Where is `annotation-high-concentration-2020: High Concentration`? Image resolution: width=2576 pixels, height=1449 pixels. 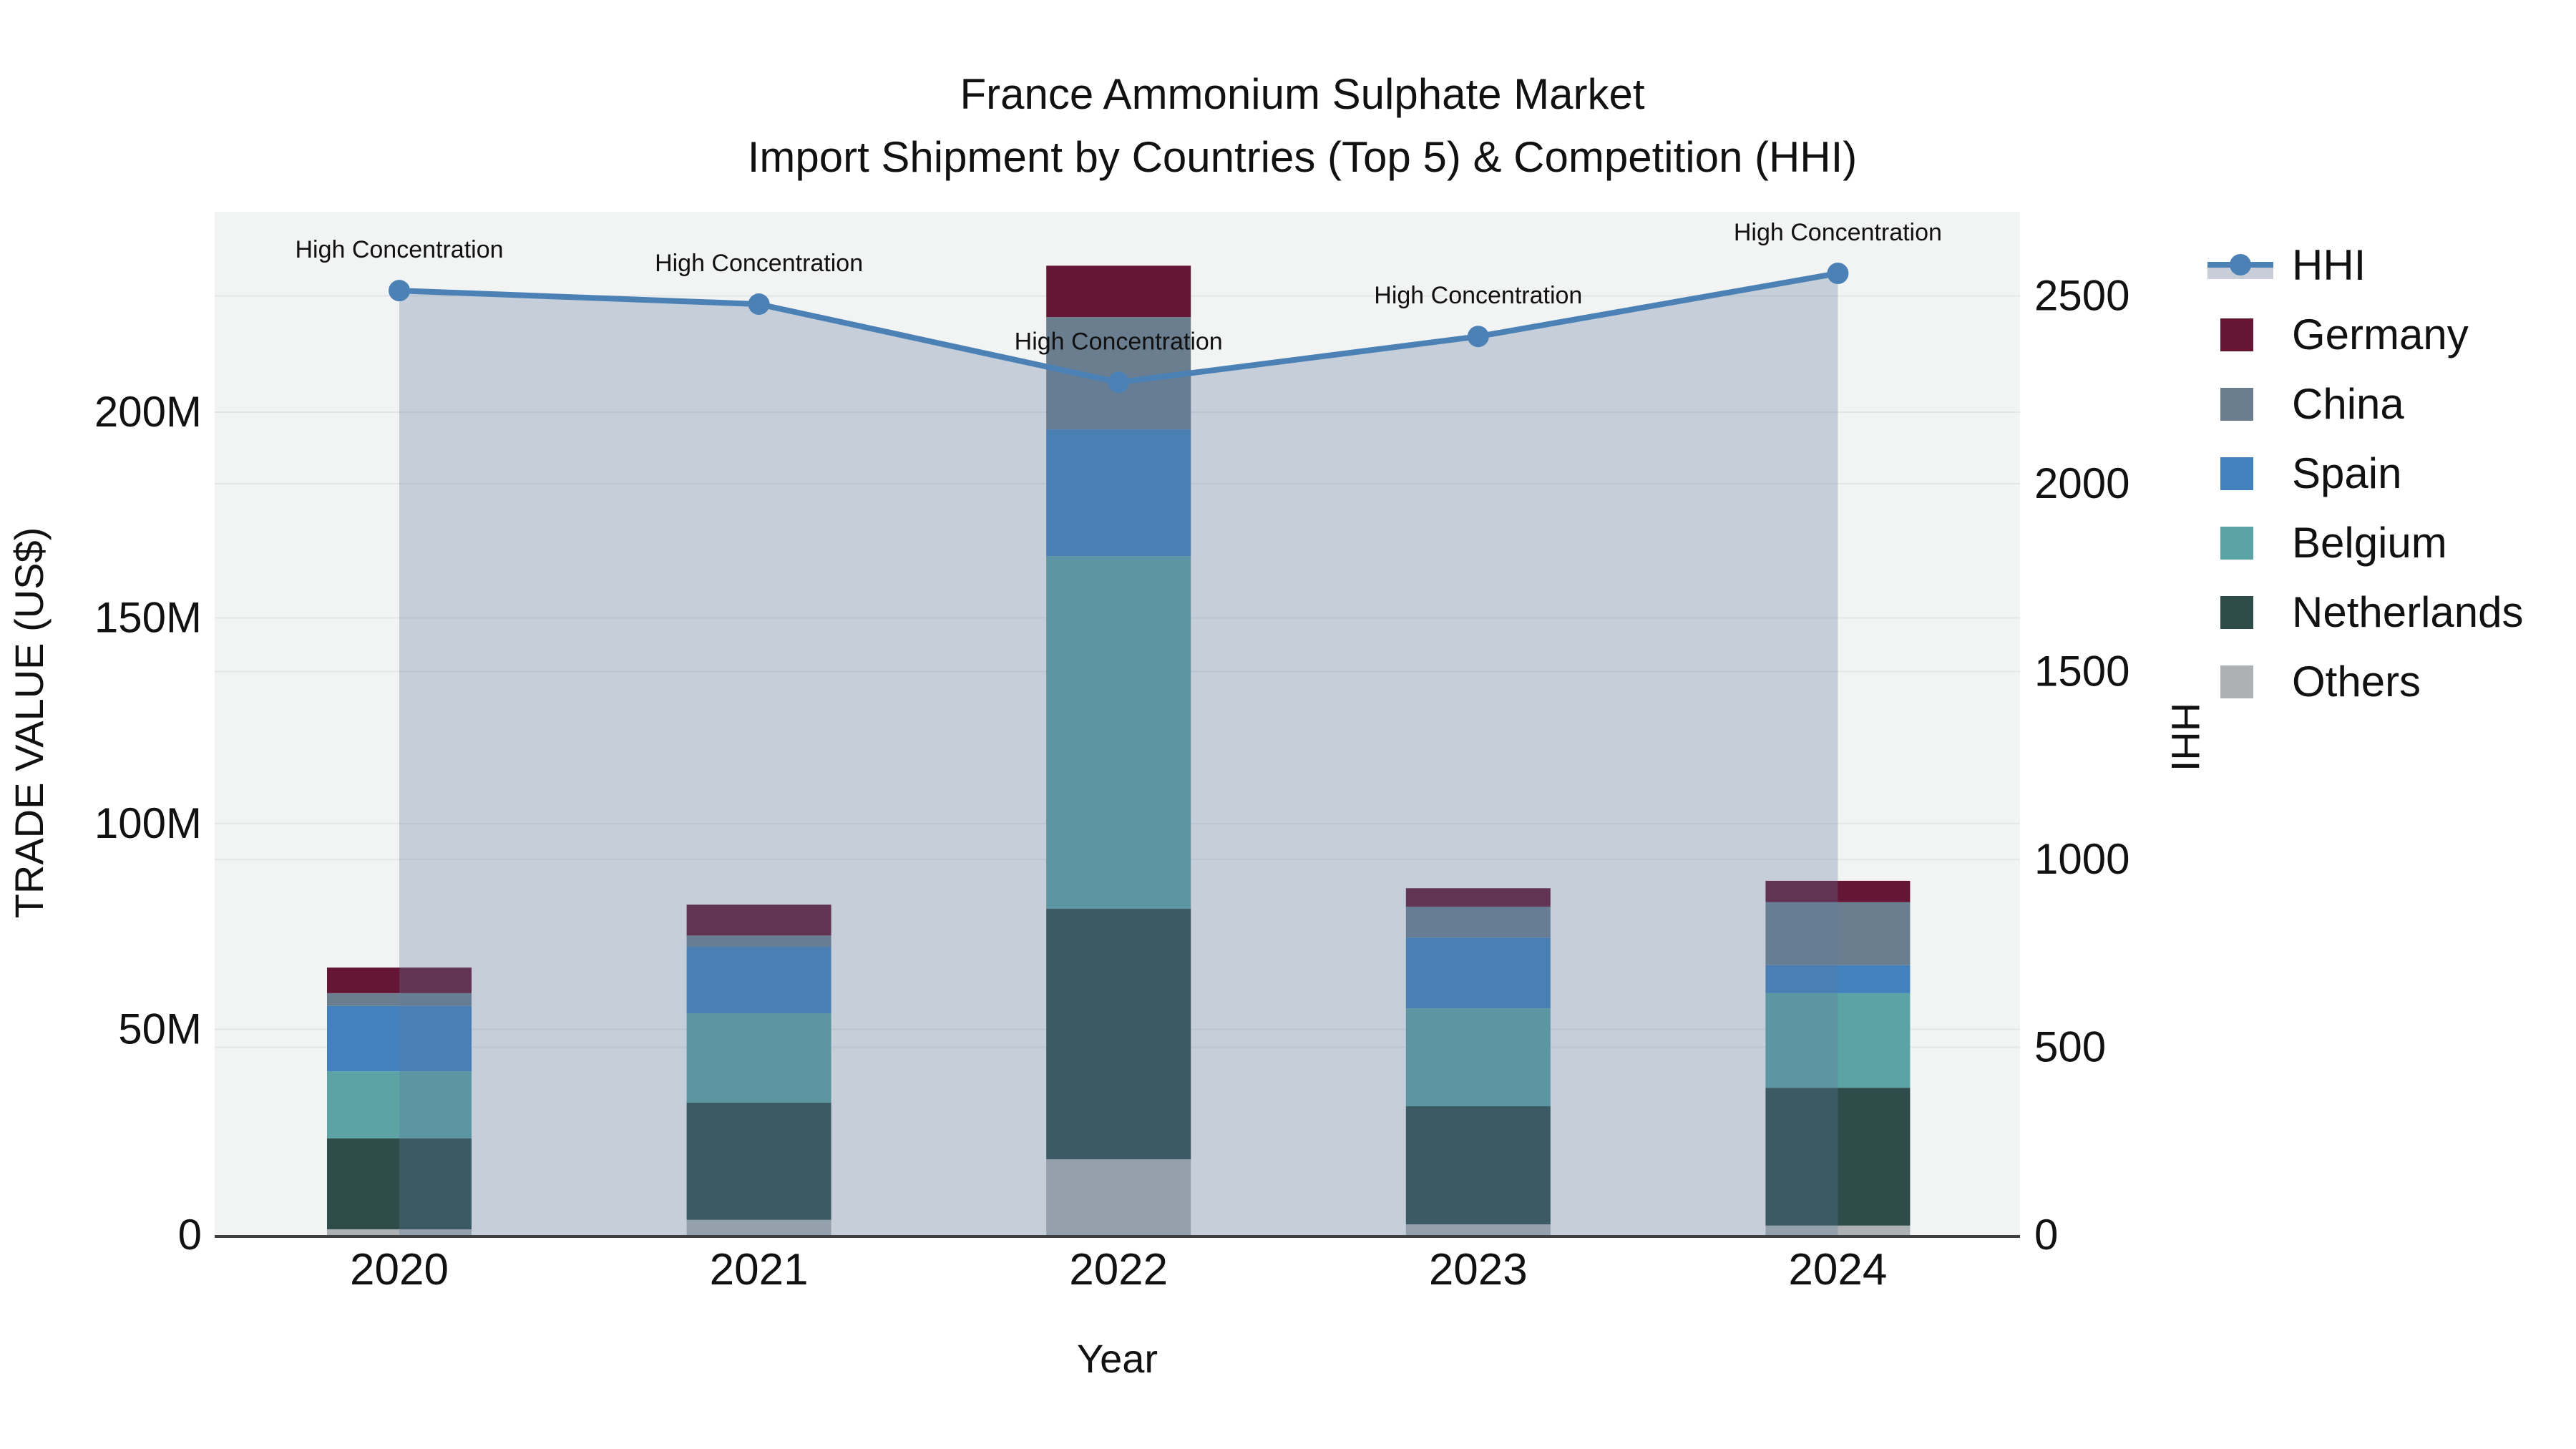 annotation-high-concentration-2020: High Concentration is located at coordinates (399, 249).